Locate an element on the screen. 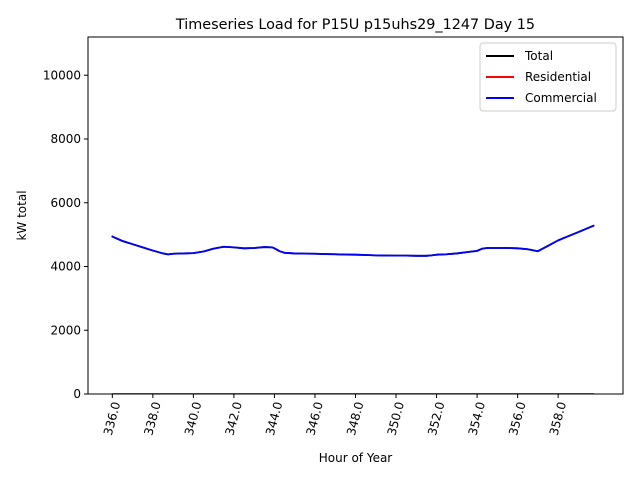 Image resolution: width=640 pixels, height=480 pixels. y-tick-label: 0 is located at coordinates (77, 394).